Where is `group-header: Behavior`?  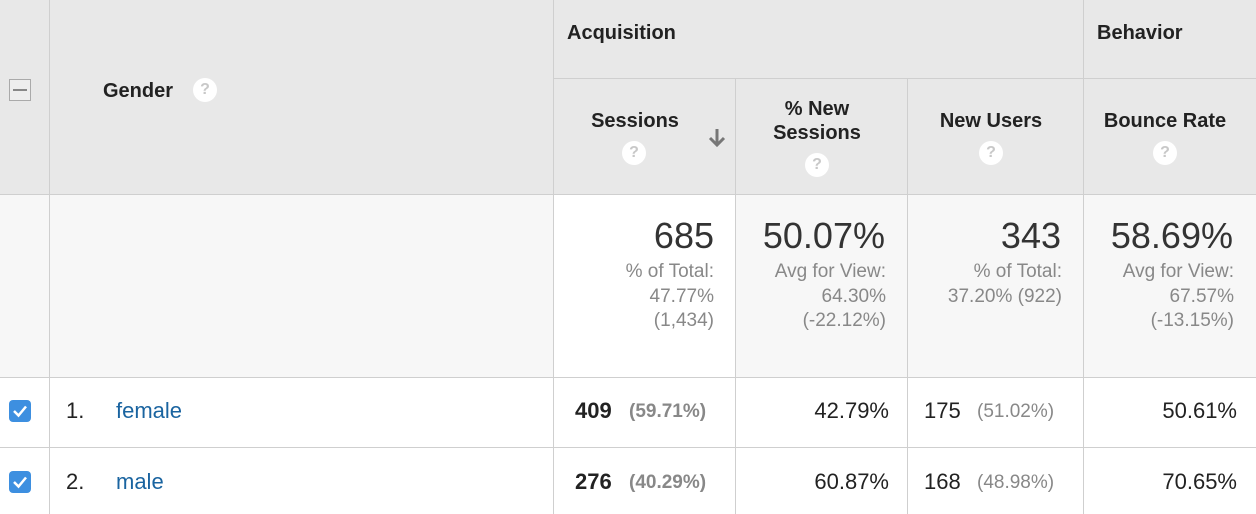 group-header: Behavior is located at coordinates (1140, 33).